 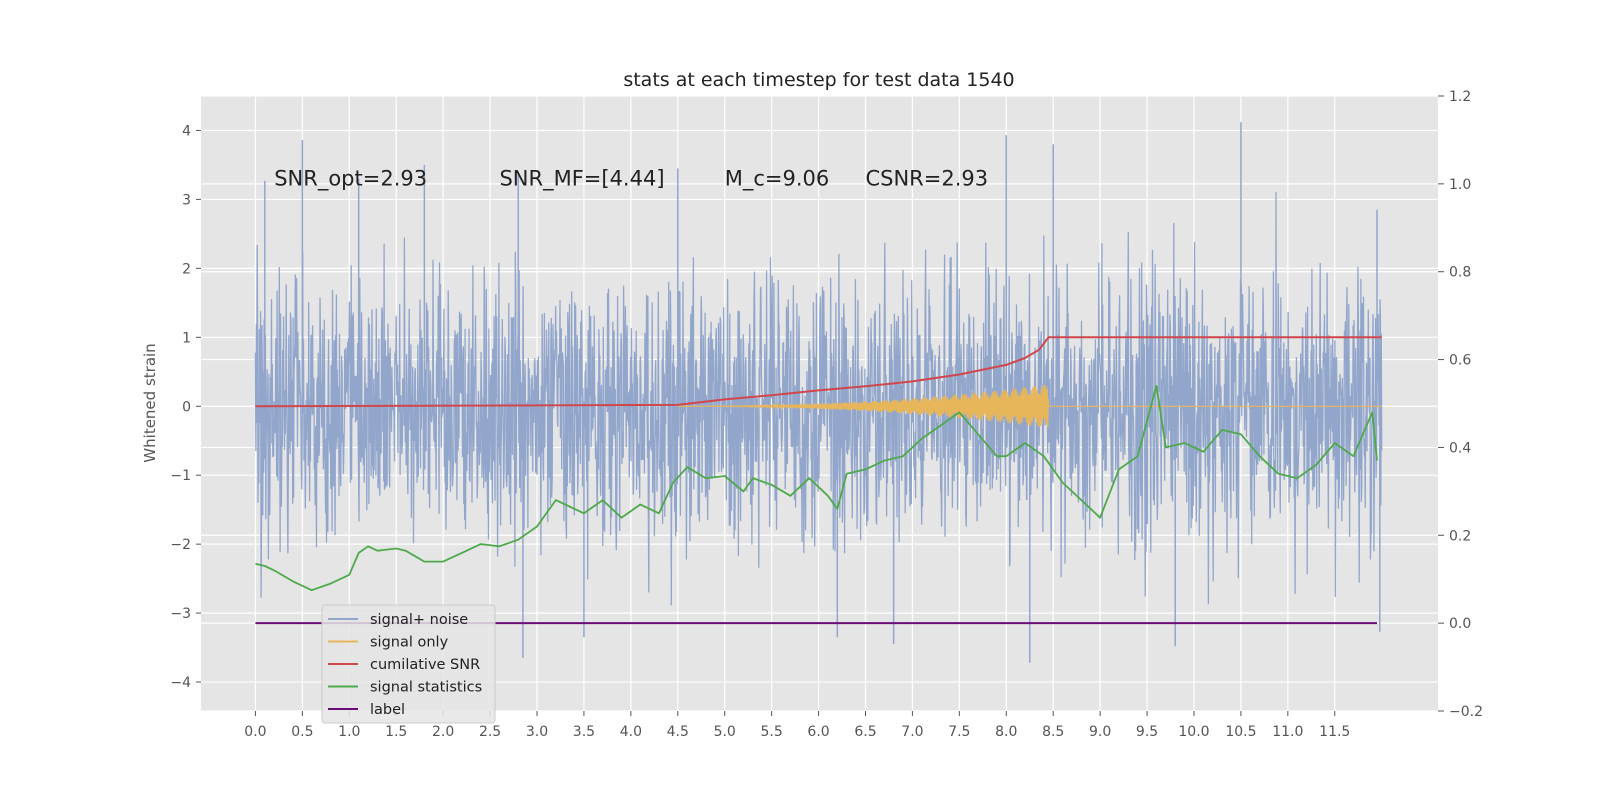 I want to click on y-right-tick-label: 0.8, so click(x=1460, y=273).